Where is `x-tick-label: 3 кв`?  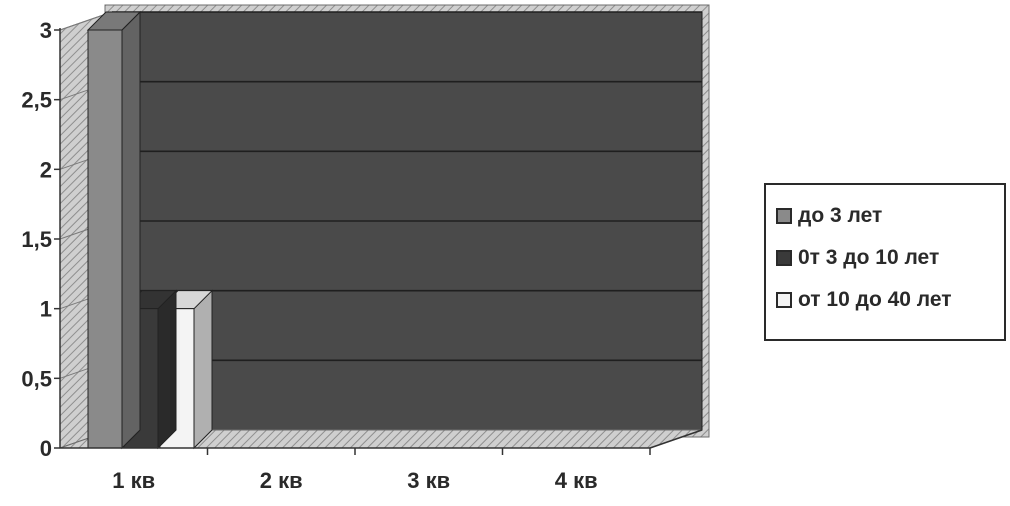
x-tick-label: 3 кв is located at coordinates (428, 480).